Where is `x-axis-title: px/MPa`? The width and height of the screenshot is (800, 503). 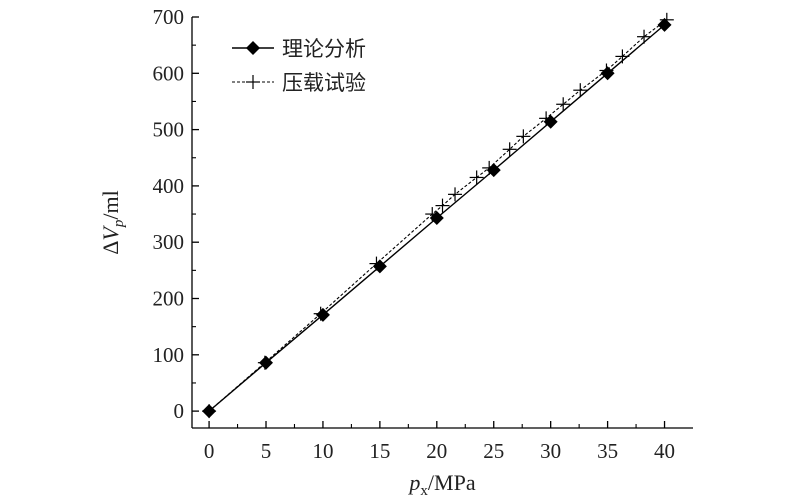
x-axis-title: px/MPa is located at coordinates (441, 484).